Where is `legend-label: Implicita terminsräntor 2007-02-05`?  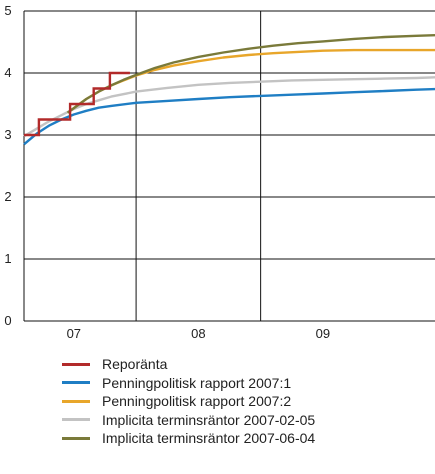 legend-label: Implicita terminsräntor 2007-02-05 is located at coordinates (209, 419).